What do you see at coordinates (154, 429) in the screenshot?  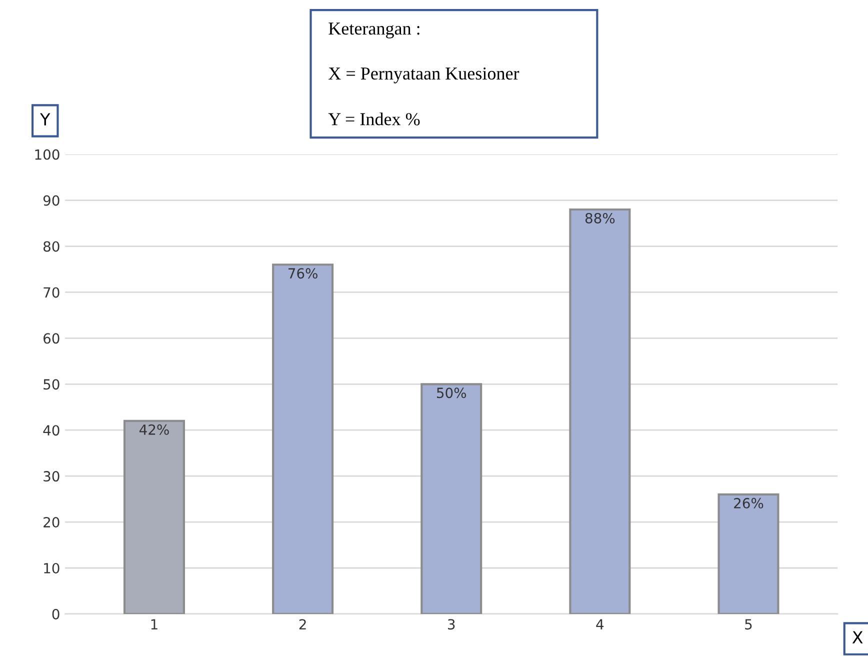 I see `data-label: 42%` at bounding box center [154, 429].